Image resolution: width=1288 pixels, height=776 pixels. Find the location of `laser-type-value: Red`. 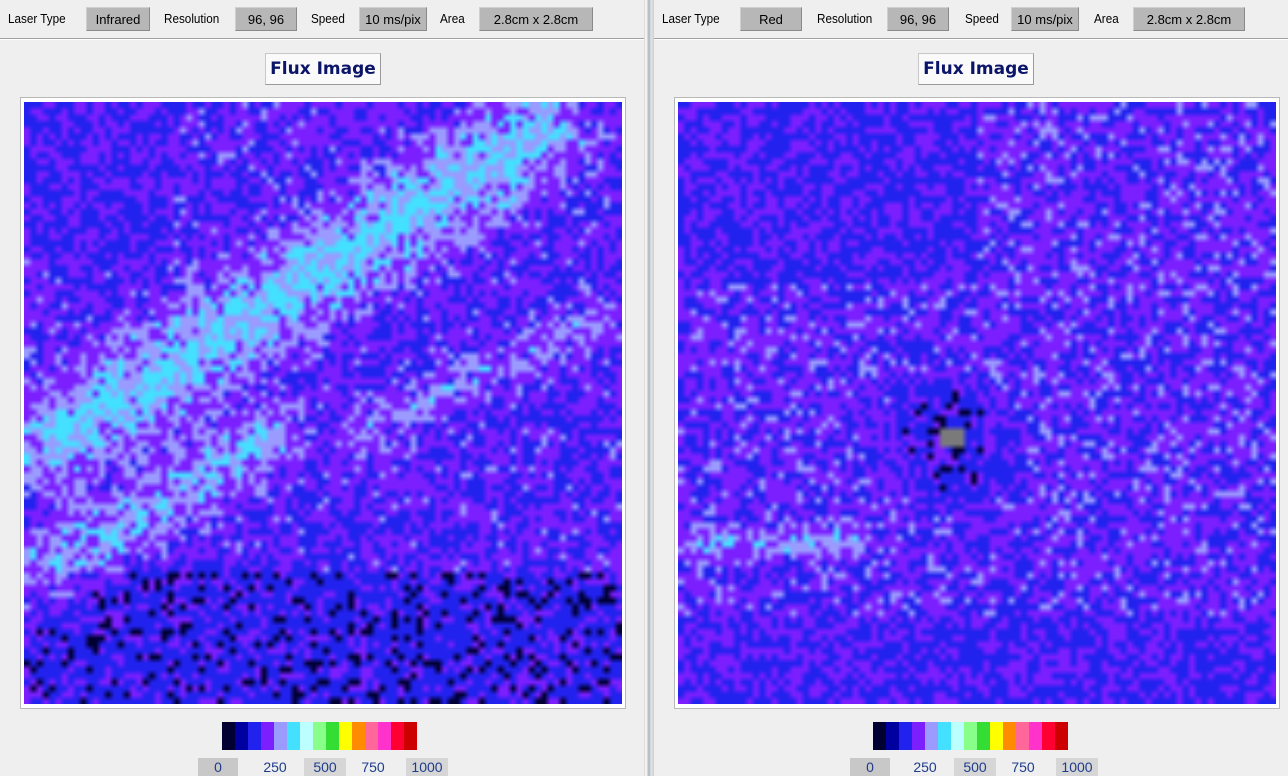

laser-type-value: Red is located at coordinates (771, 19).